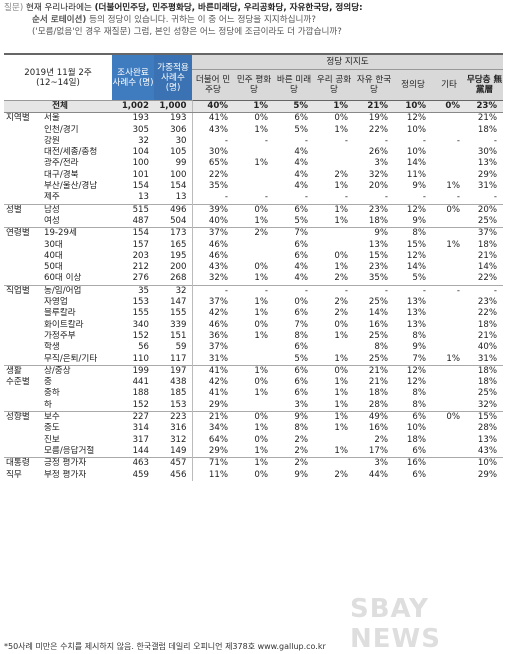 The width and height of the screenshot is (507, 654). What do you see at coordinates (140, 267) in the screenshot?
I see `sample-count-cell: 212` at bounding box center [140, 267].